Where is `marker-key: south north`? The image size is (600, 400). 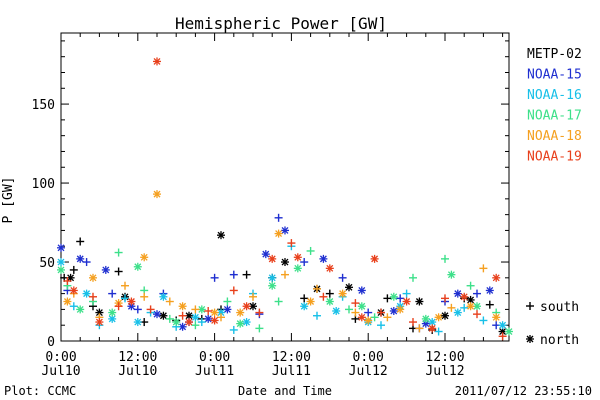
marker-key: south north is located at coordinates (552, 324).